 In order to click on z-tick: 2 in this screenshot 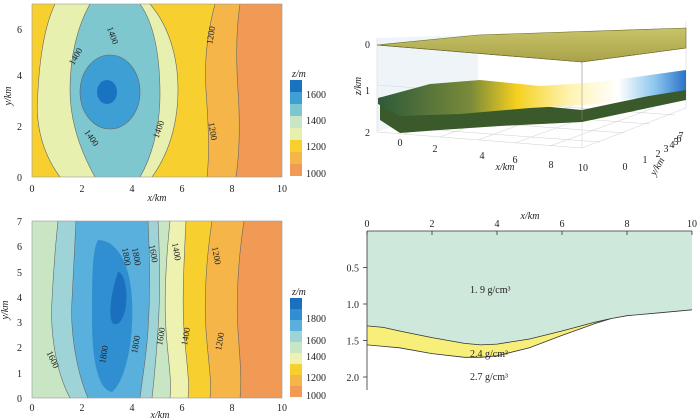, I will do `click(367, 133)`.